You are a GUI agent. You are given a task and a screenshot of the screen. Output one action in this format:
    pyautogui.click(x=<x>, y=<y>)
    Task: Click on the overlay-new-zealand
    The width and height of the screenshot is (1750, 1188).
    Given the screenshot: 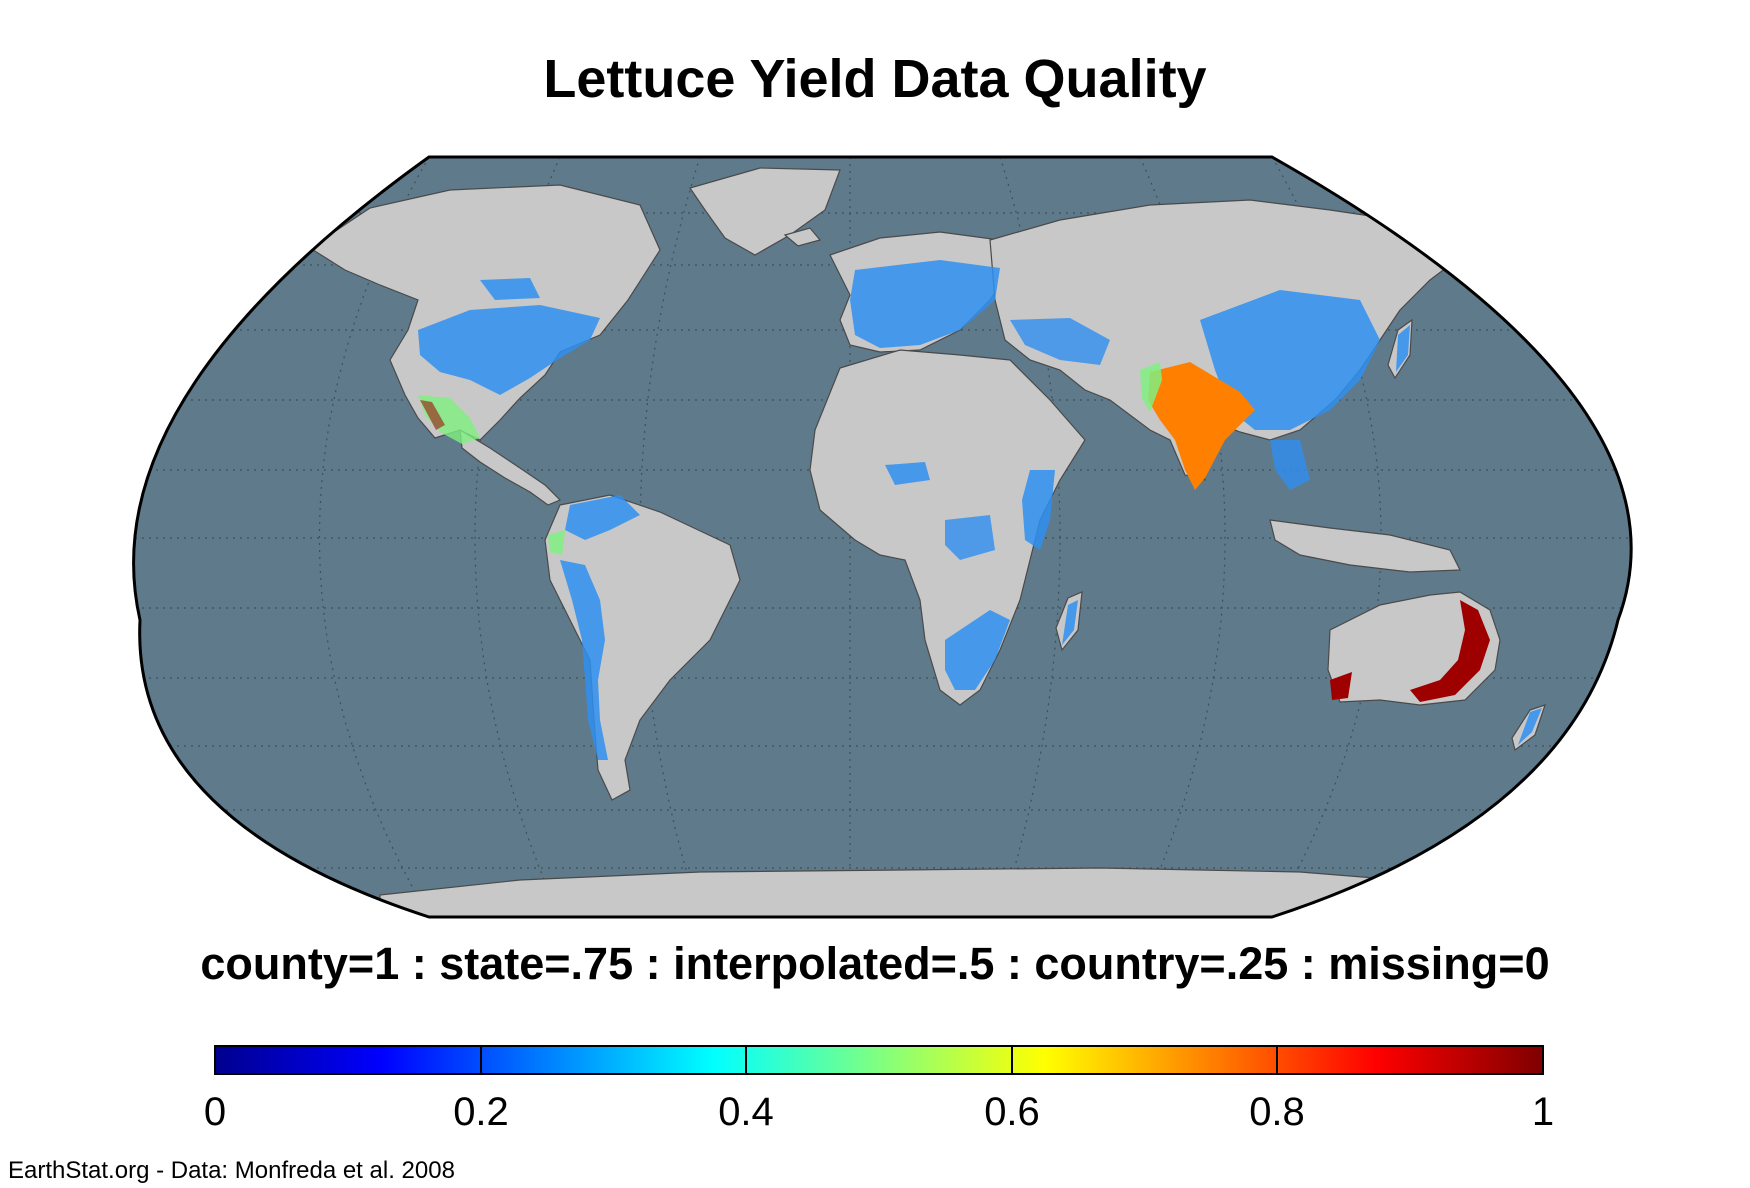 What is the action you would take?
    pyautogui.click(x=1530, y=726)
    